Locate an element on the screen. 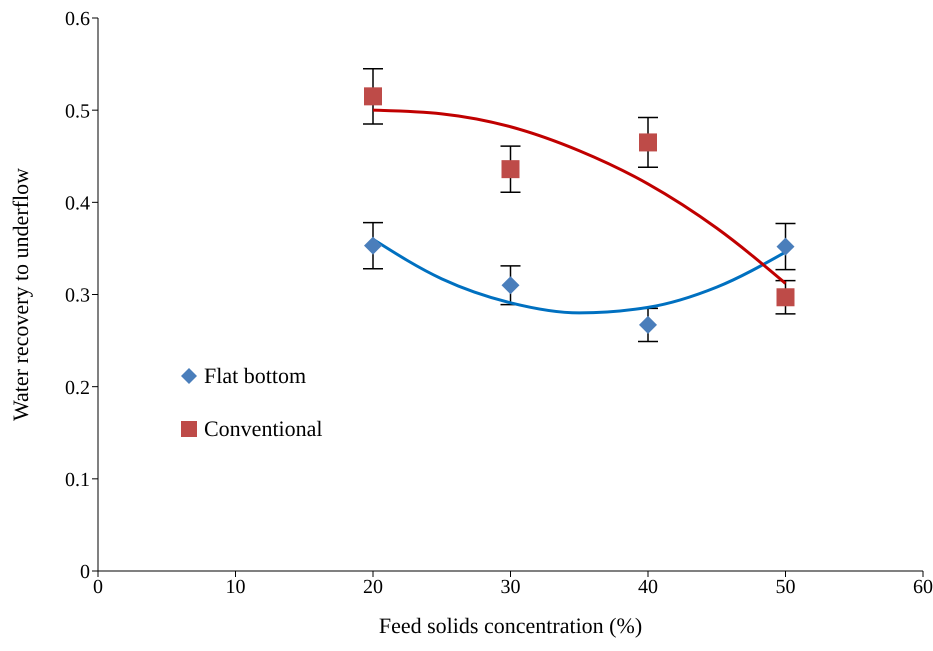  y-tick-label: 0.4 is located at coordinates (77, 203).